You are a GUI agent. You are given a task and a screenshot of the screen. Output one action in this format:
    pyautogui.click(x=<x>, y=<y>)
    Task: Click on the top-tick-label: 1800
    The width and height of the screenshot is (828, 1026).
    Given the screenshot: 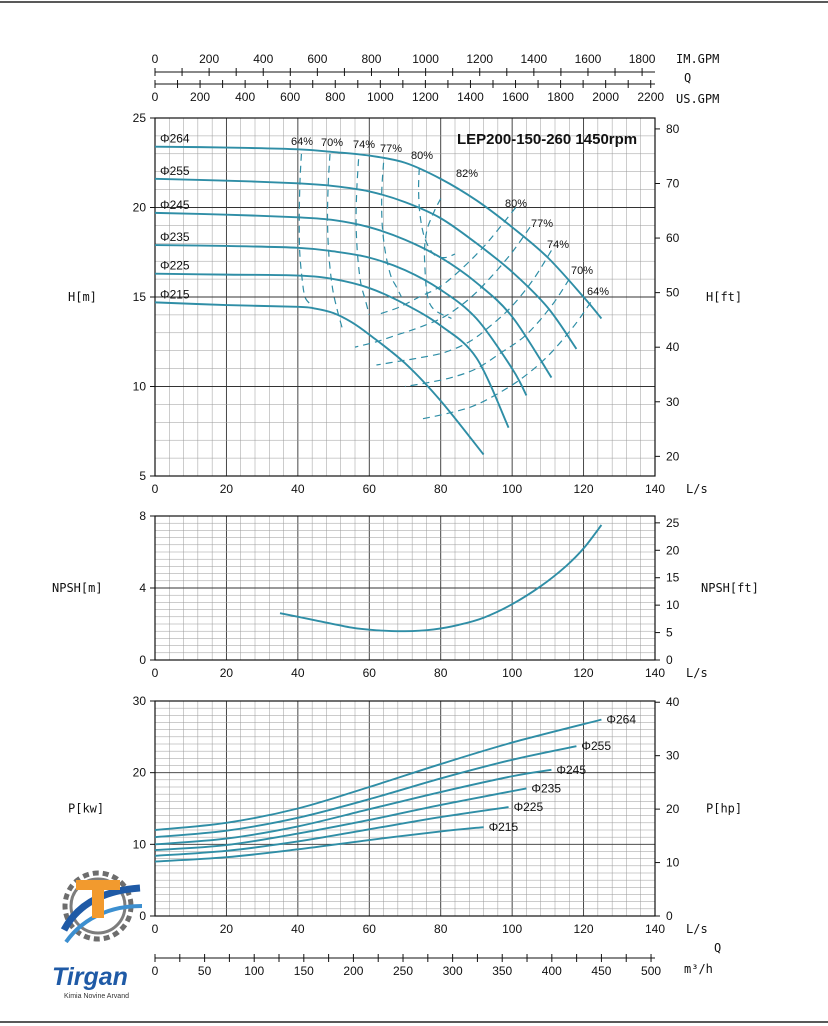 What is the action you would take?
    pyautogui.click(x=560, y=97)
    